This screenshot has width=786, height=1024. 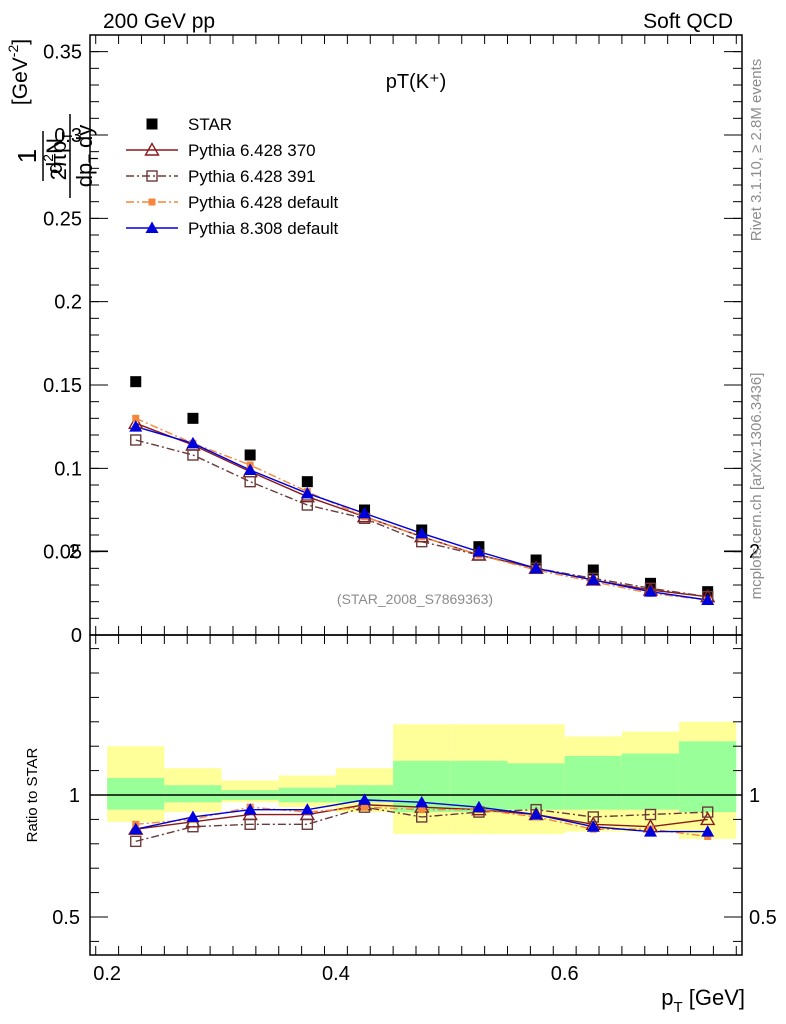 What do you see at coordinates (756, 486) in the screenshot?
I see `source-label: mcplots.cern.ch [arXiv:1306.3436]` at bounding box center [756, 486].